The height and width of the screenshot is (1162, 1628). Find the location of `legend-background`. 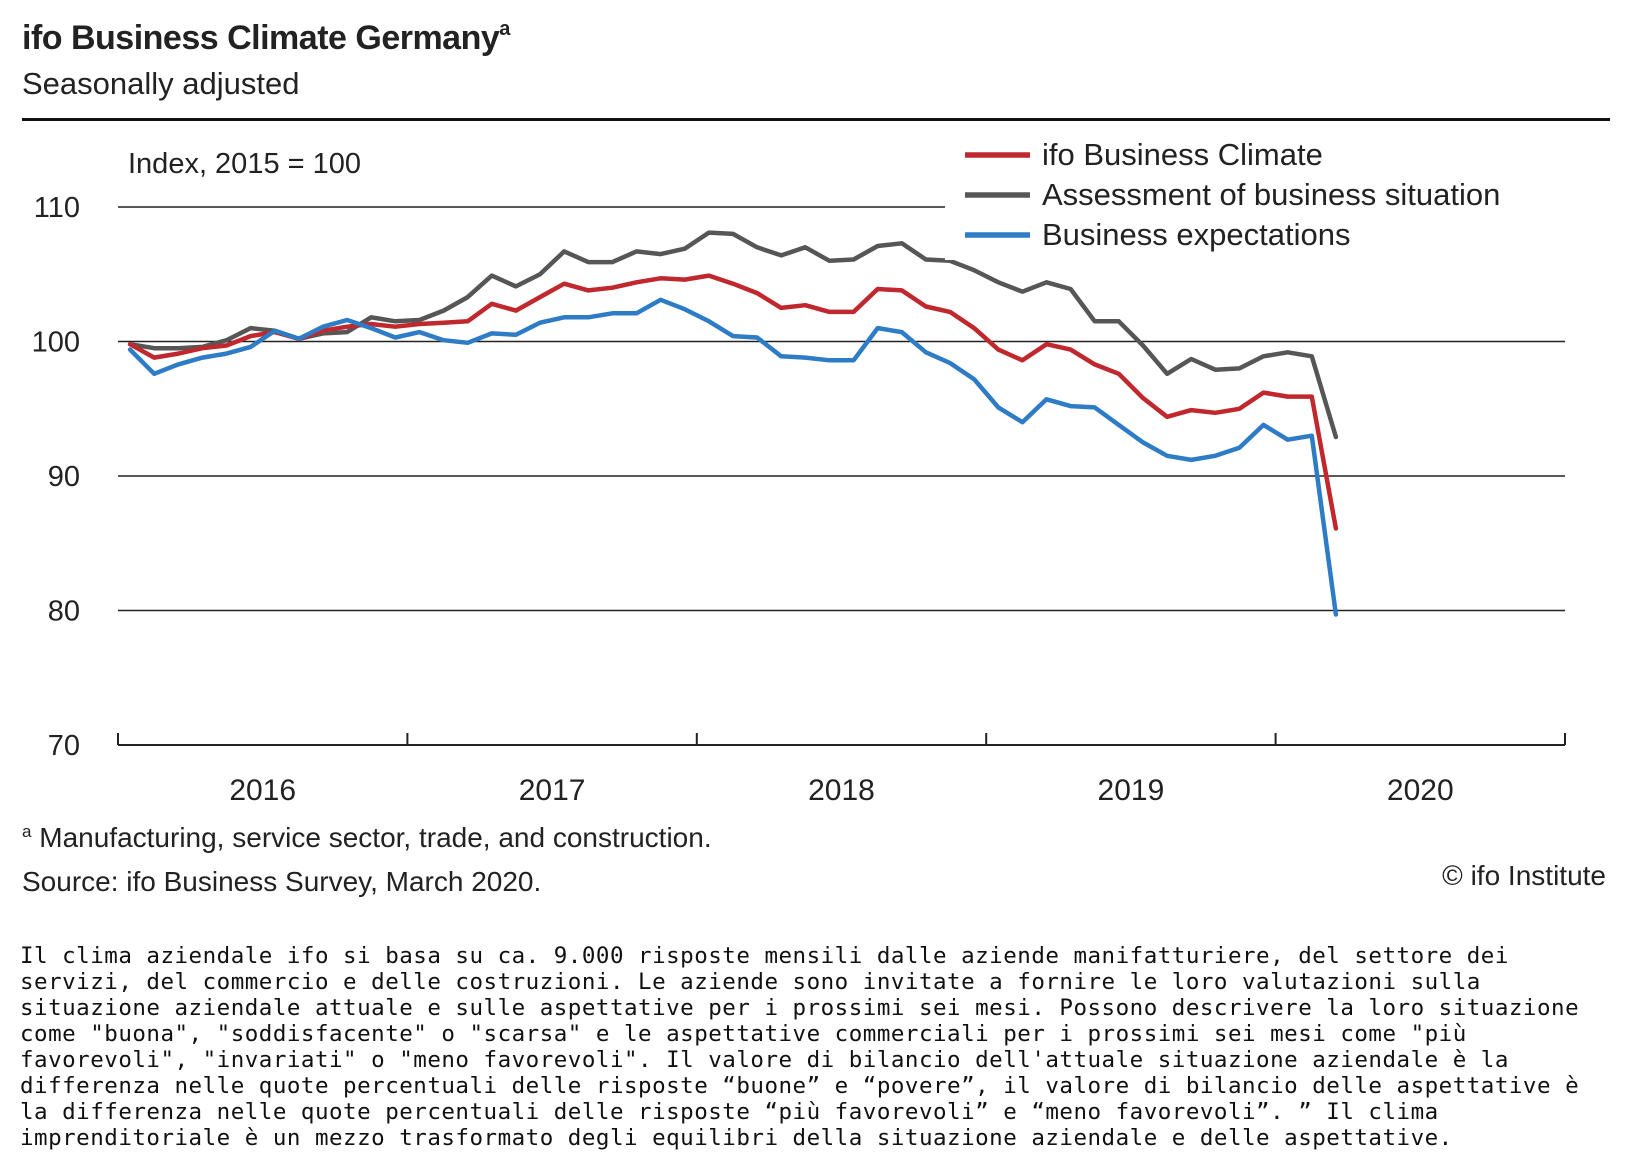

legend-background is located at coordinates (1265, 197).